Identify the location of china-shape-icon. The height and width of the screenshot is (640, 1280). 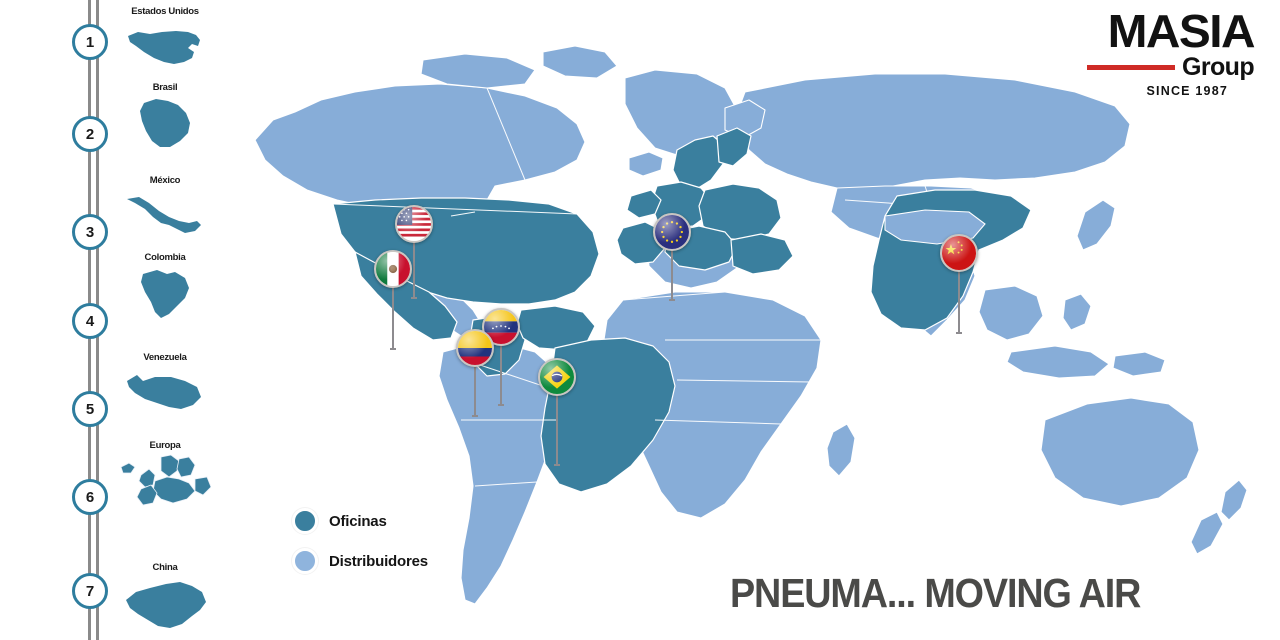
(165, 604).